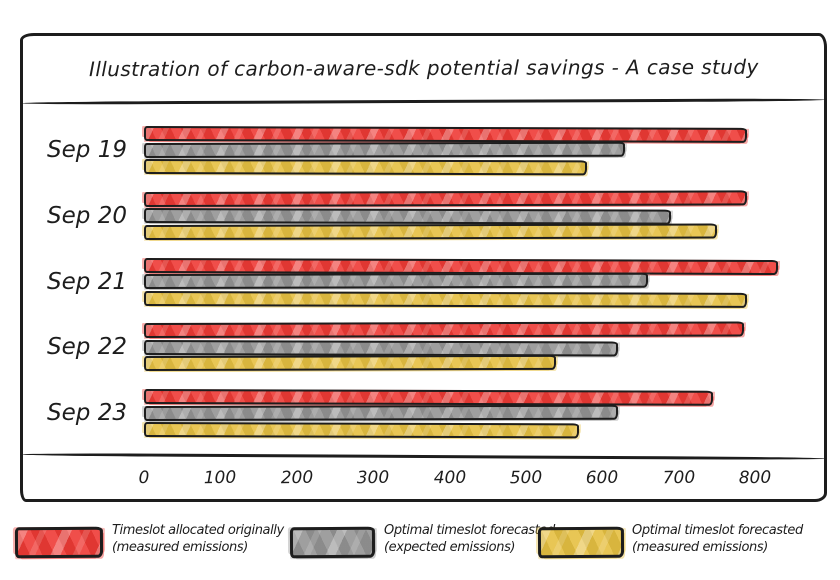 This screenshot has width=840, height=580. I want to click on bar-sep-20-original-measured, so click(445, 198).